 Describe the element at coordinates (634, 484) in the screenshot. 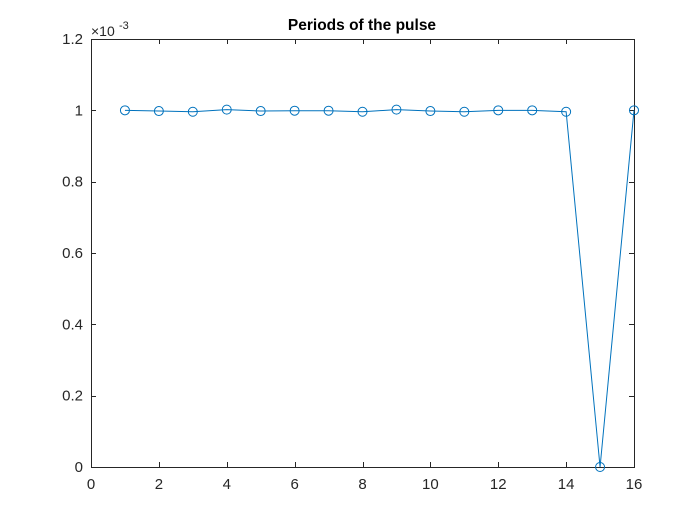

I see `x-tick-label: 16` at that location.